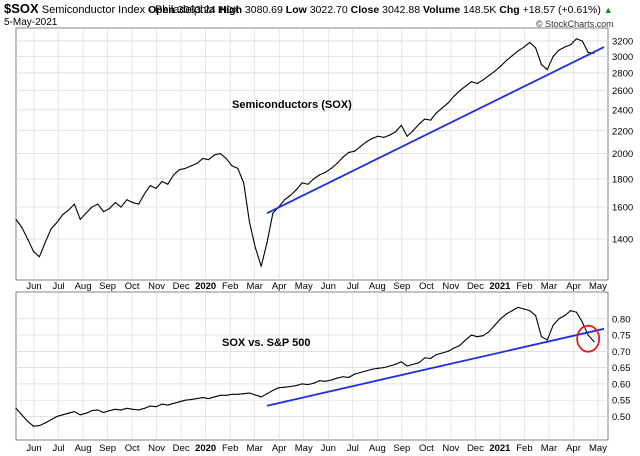 The height and width of the screenshot is (456, 640). I want to click on x-tick-label: Sep, so click(401, 286).